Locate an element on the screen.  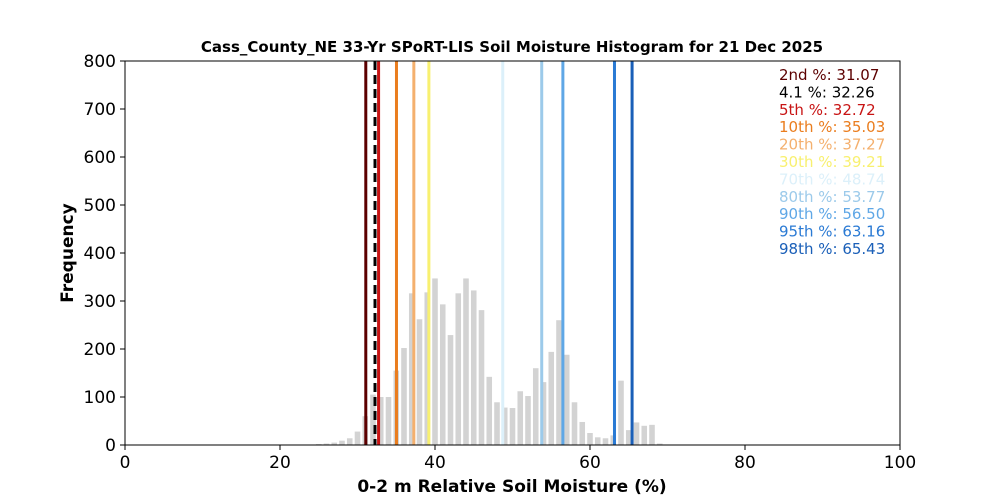
legend-percentile-label: 5th % is located at coordinates (801, 110).